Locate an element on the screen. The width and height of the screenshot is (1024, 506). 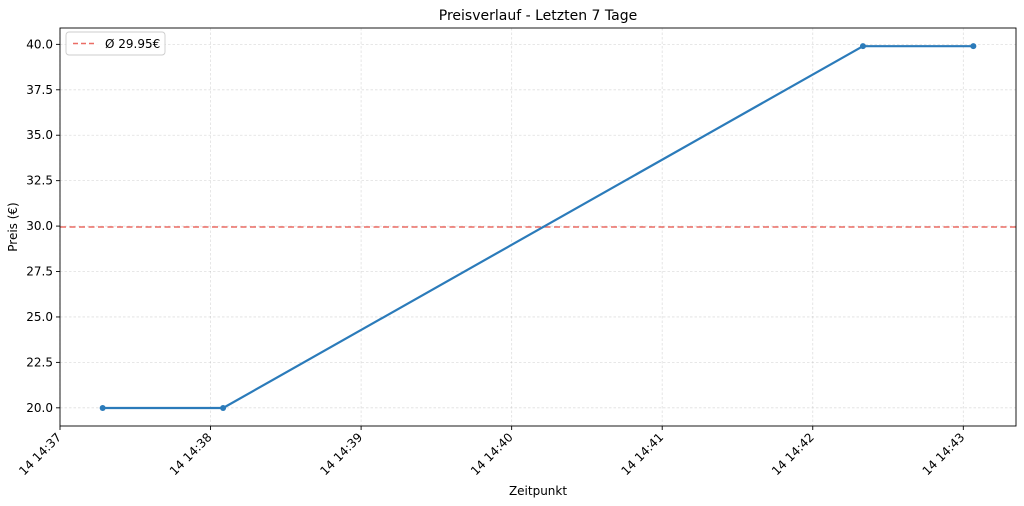
x-tick-label: 14 14:37 is located at coordinates (40, 454).